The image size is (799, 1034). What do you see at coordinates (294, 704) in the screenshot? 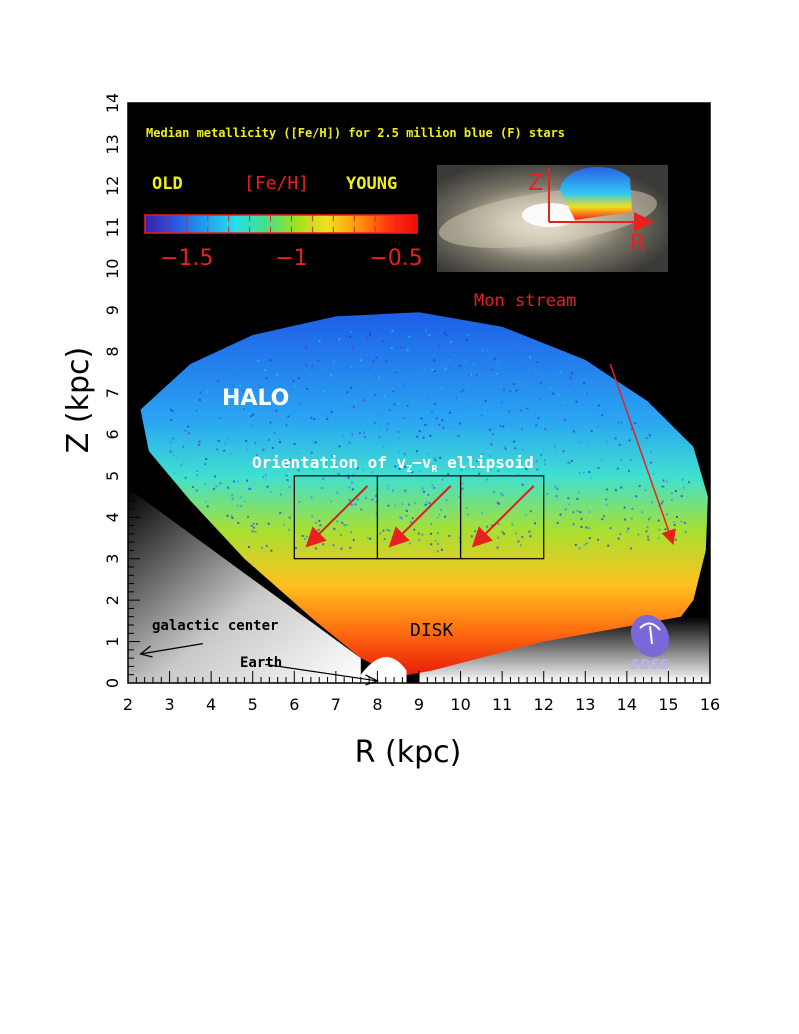
I see `x-tick-label: 6` at bounding box center [294, 704].